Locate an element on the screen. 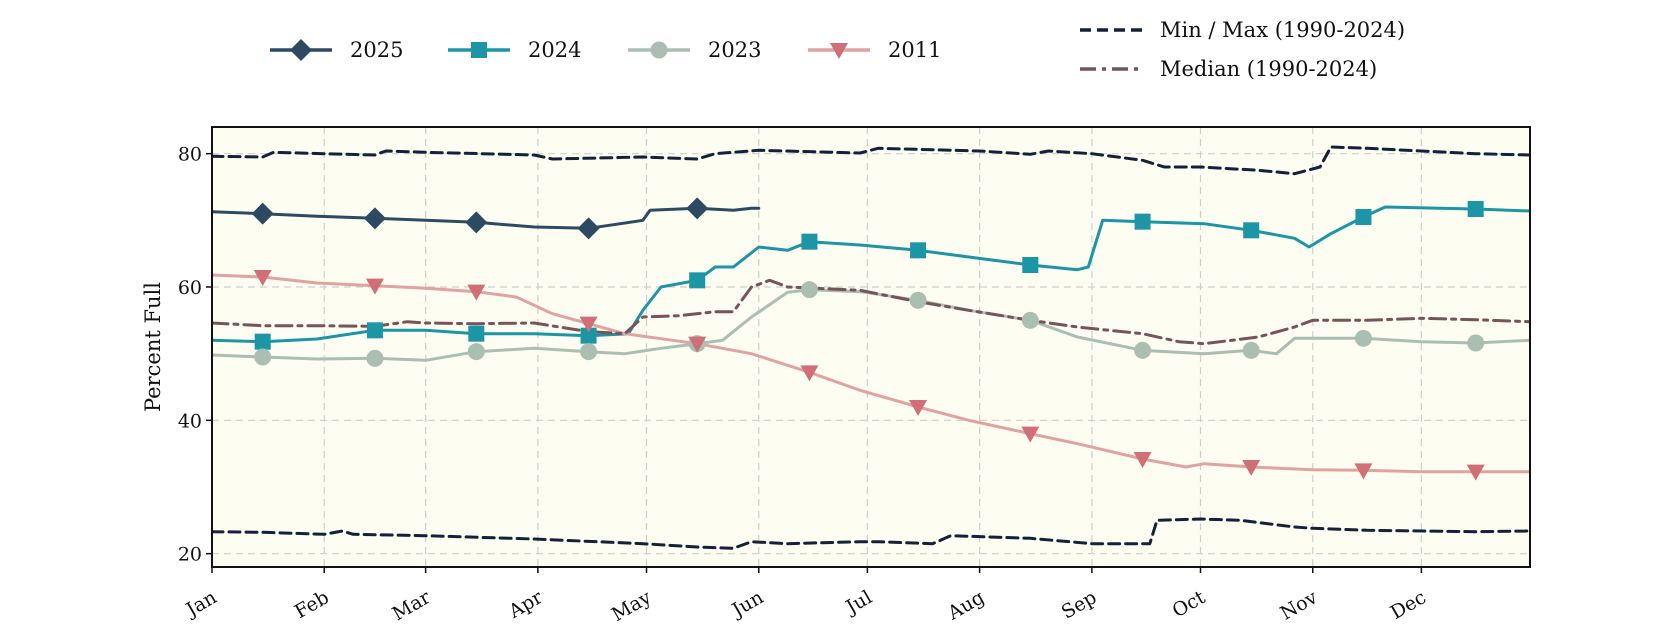 Image resolution: width=1680 pixels, height=630 pixels. y-tick-label: 60 is located at coordinates (190, 288).